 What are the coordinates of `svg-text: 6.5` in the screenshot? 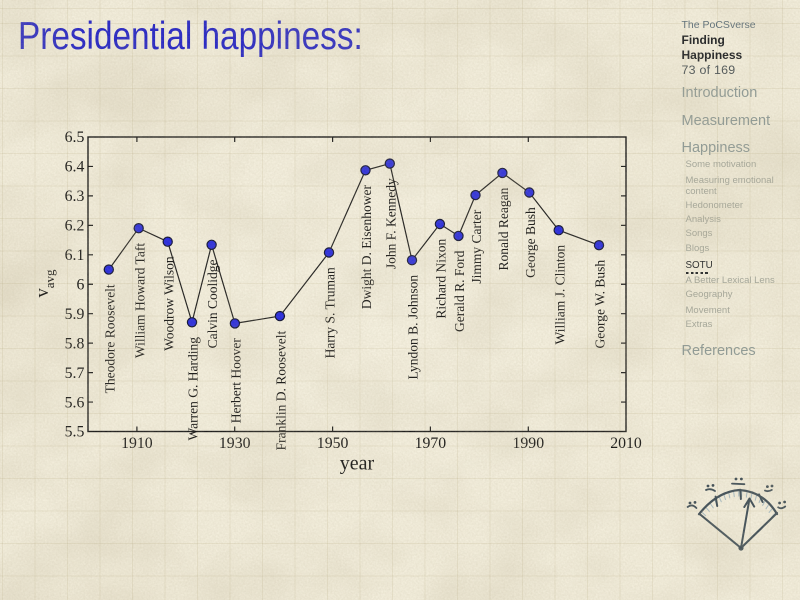 It's located at (75, 137).